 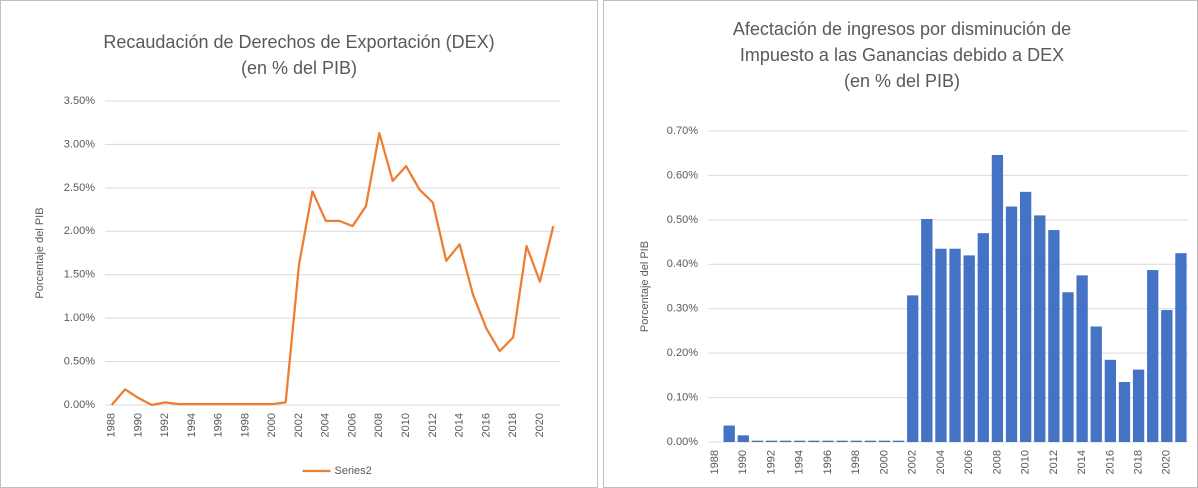 What do you see at coordinates (682, 175) in the screenshot?
I see `y-tick-label: 0.60%` at bounding box center [682, 175].